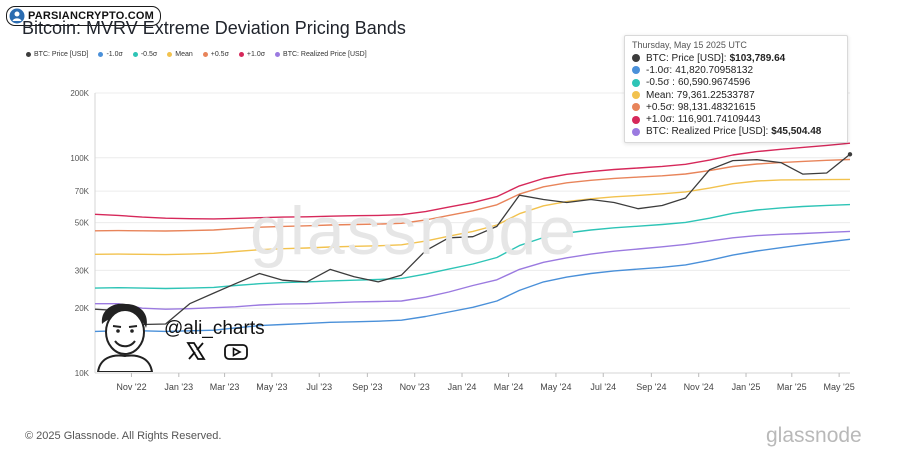  I want to click on legend-label: BTC: Price [USD], so click(61, 54).